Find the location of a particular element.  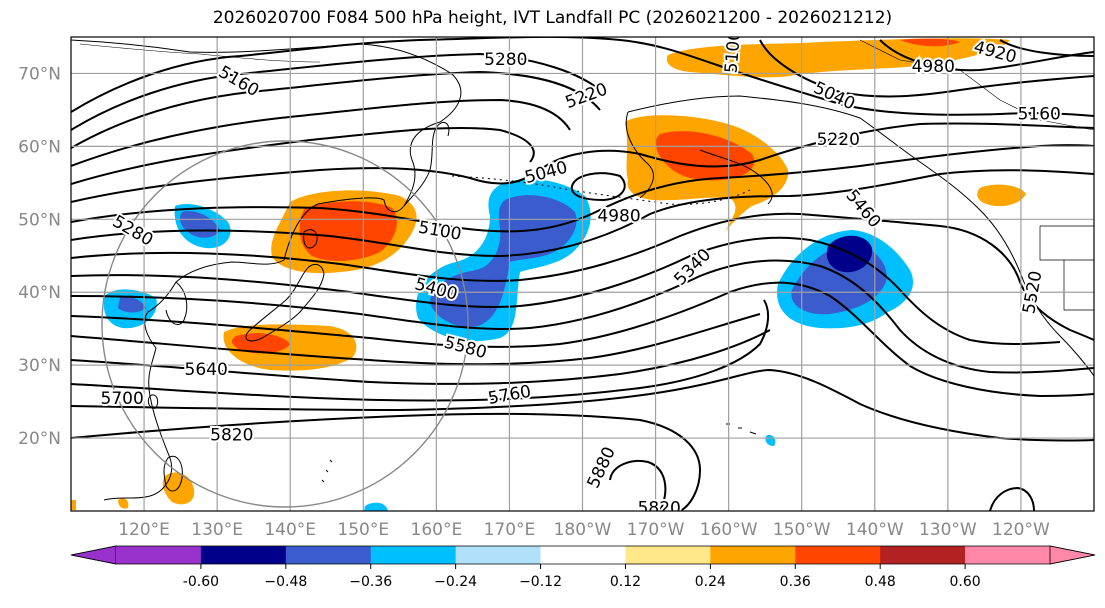

colorbar-tick-label: −0.24 is located at coordinates (455, 582).